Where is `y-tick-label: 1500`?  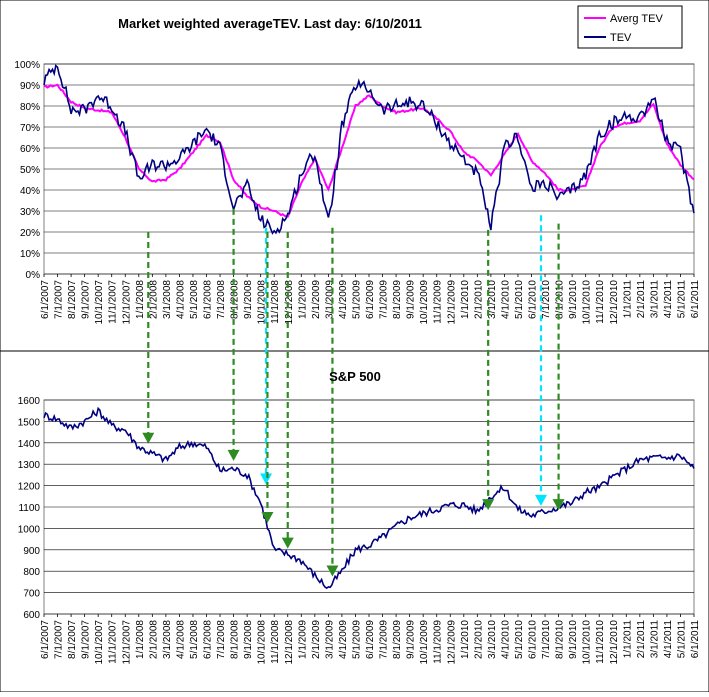
y-tick-label: 1500 is located at coordinates (29, 422).